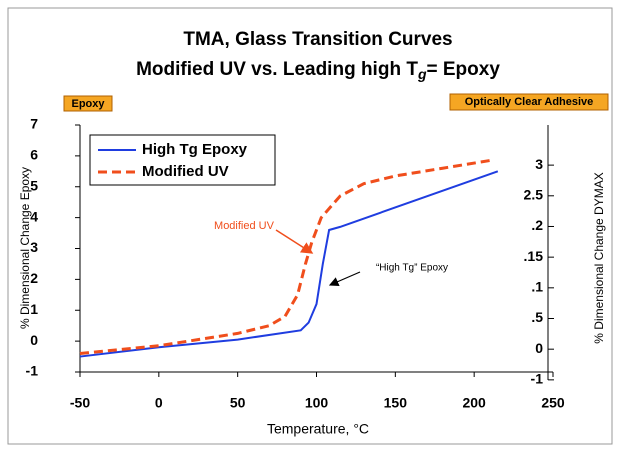 The width and height of the screenshot is (620, 452). What do you see at coordinates (317, 403) in the screenshot?
I see `x-tick-label: 100` at bounding box center [317, 403].